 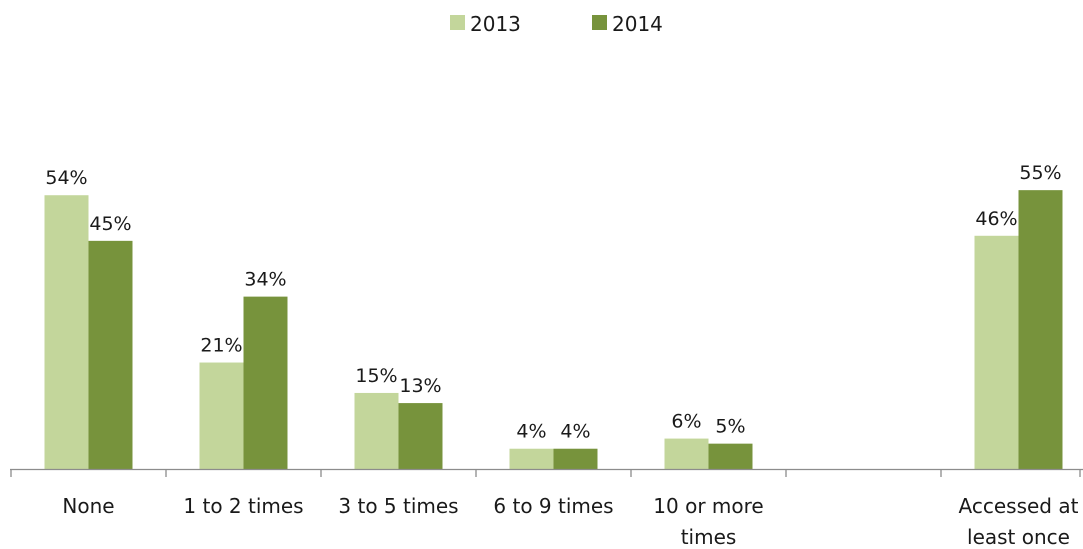 What do you see at coordinates (221, 346) in the screenshot?
I see `data-label: 21%` at bounding box center [221, 346].